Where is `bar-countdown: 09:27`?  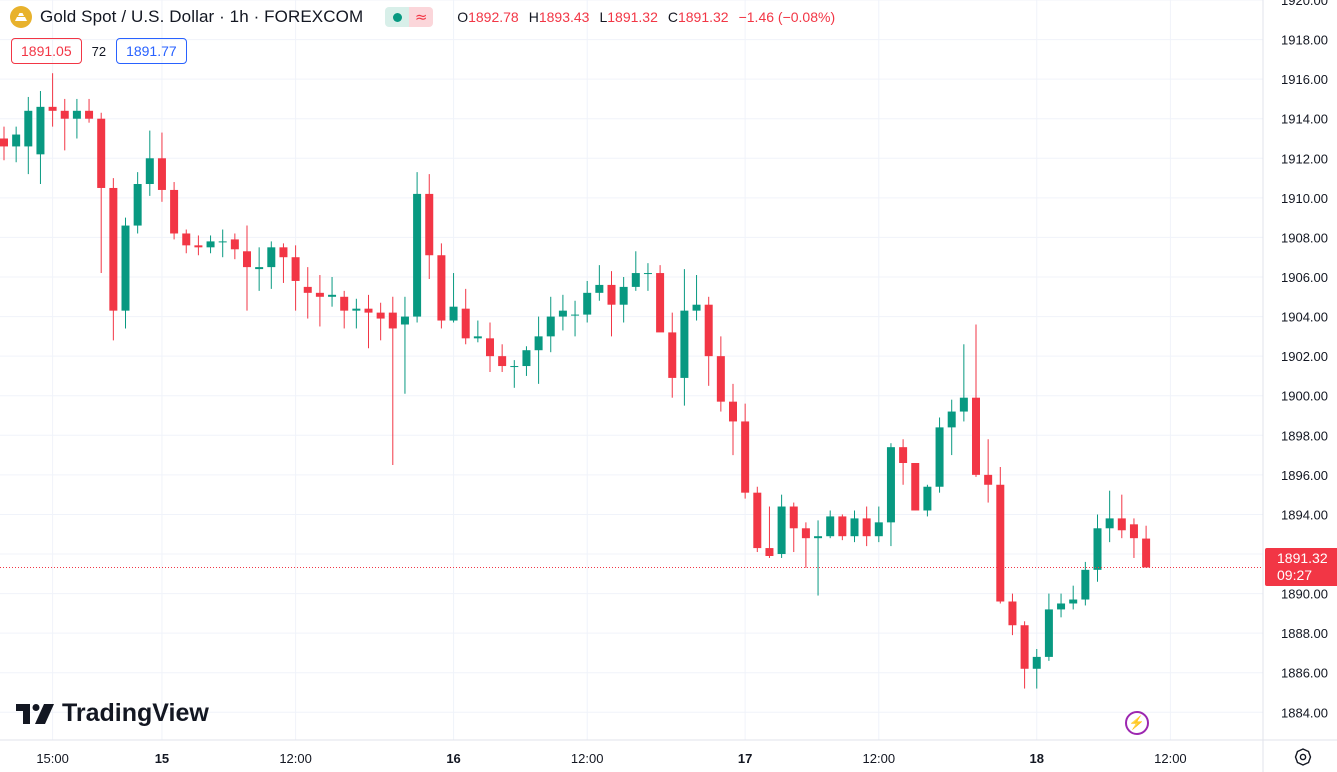
bar-countdown: 09:27 is located at coordinates (1295, 575).